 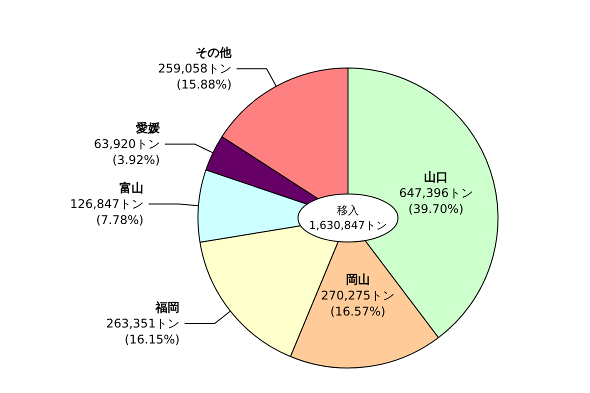 I want to click on slice-label: 山口, so click(x=436, y=177).